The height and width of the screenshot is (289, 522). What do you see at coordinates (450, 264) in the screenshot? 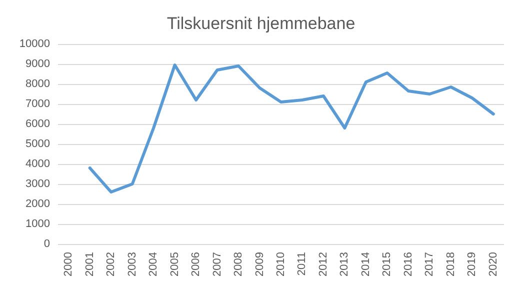
I see `x-tick-label: 2018` at bounding box center [450, 264].